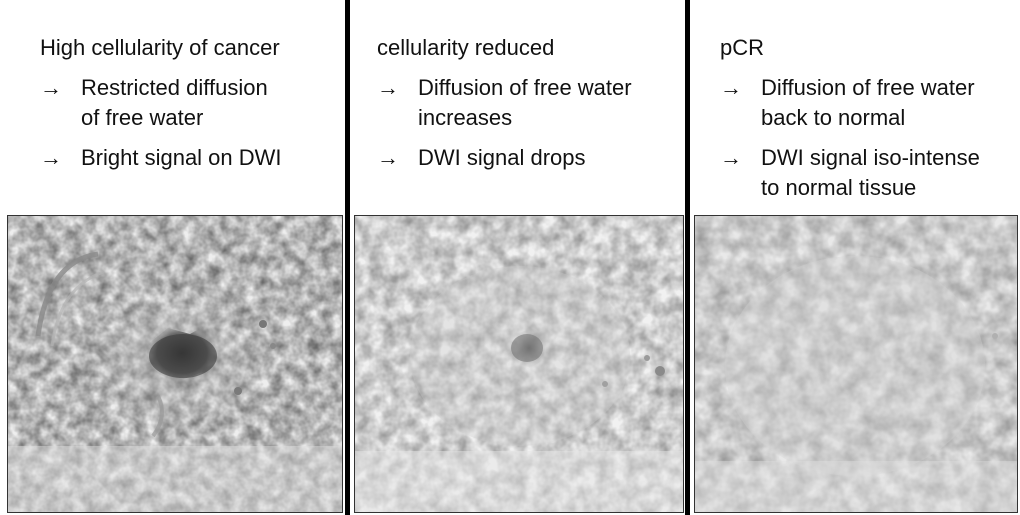 The height and width of the screenshot is (515, 1020). Describe the element at coordinates (181, 157) in the screenshot. I see `bullet-line: Bright signal on DWI` at that location.